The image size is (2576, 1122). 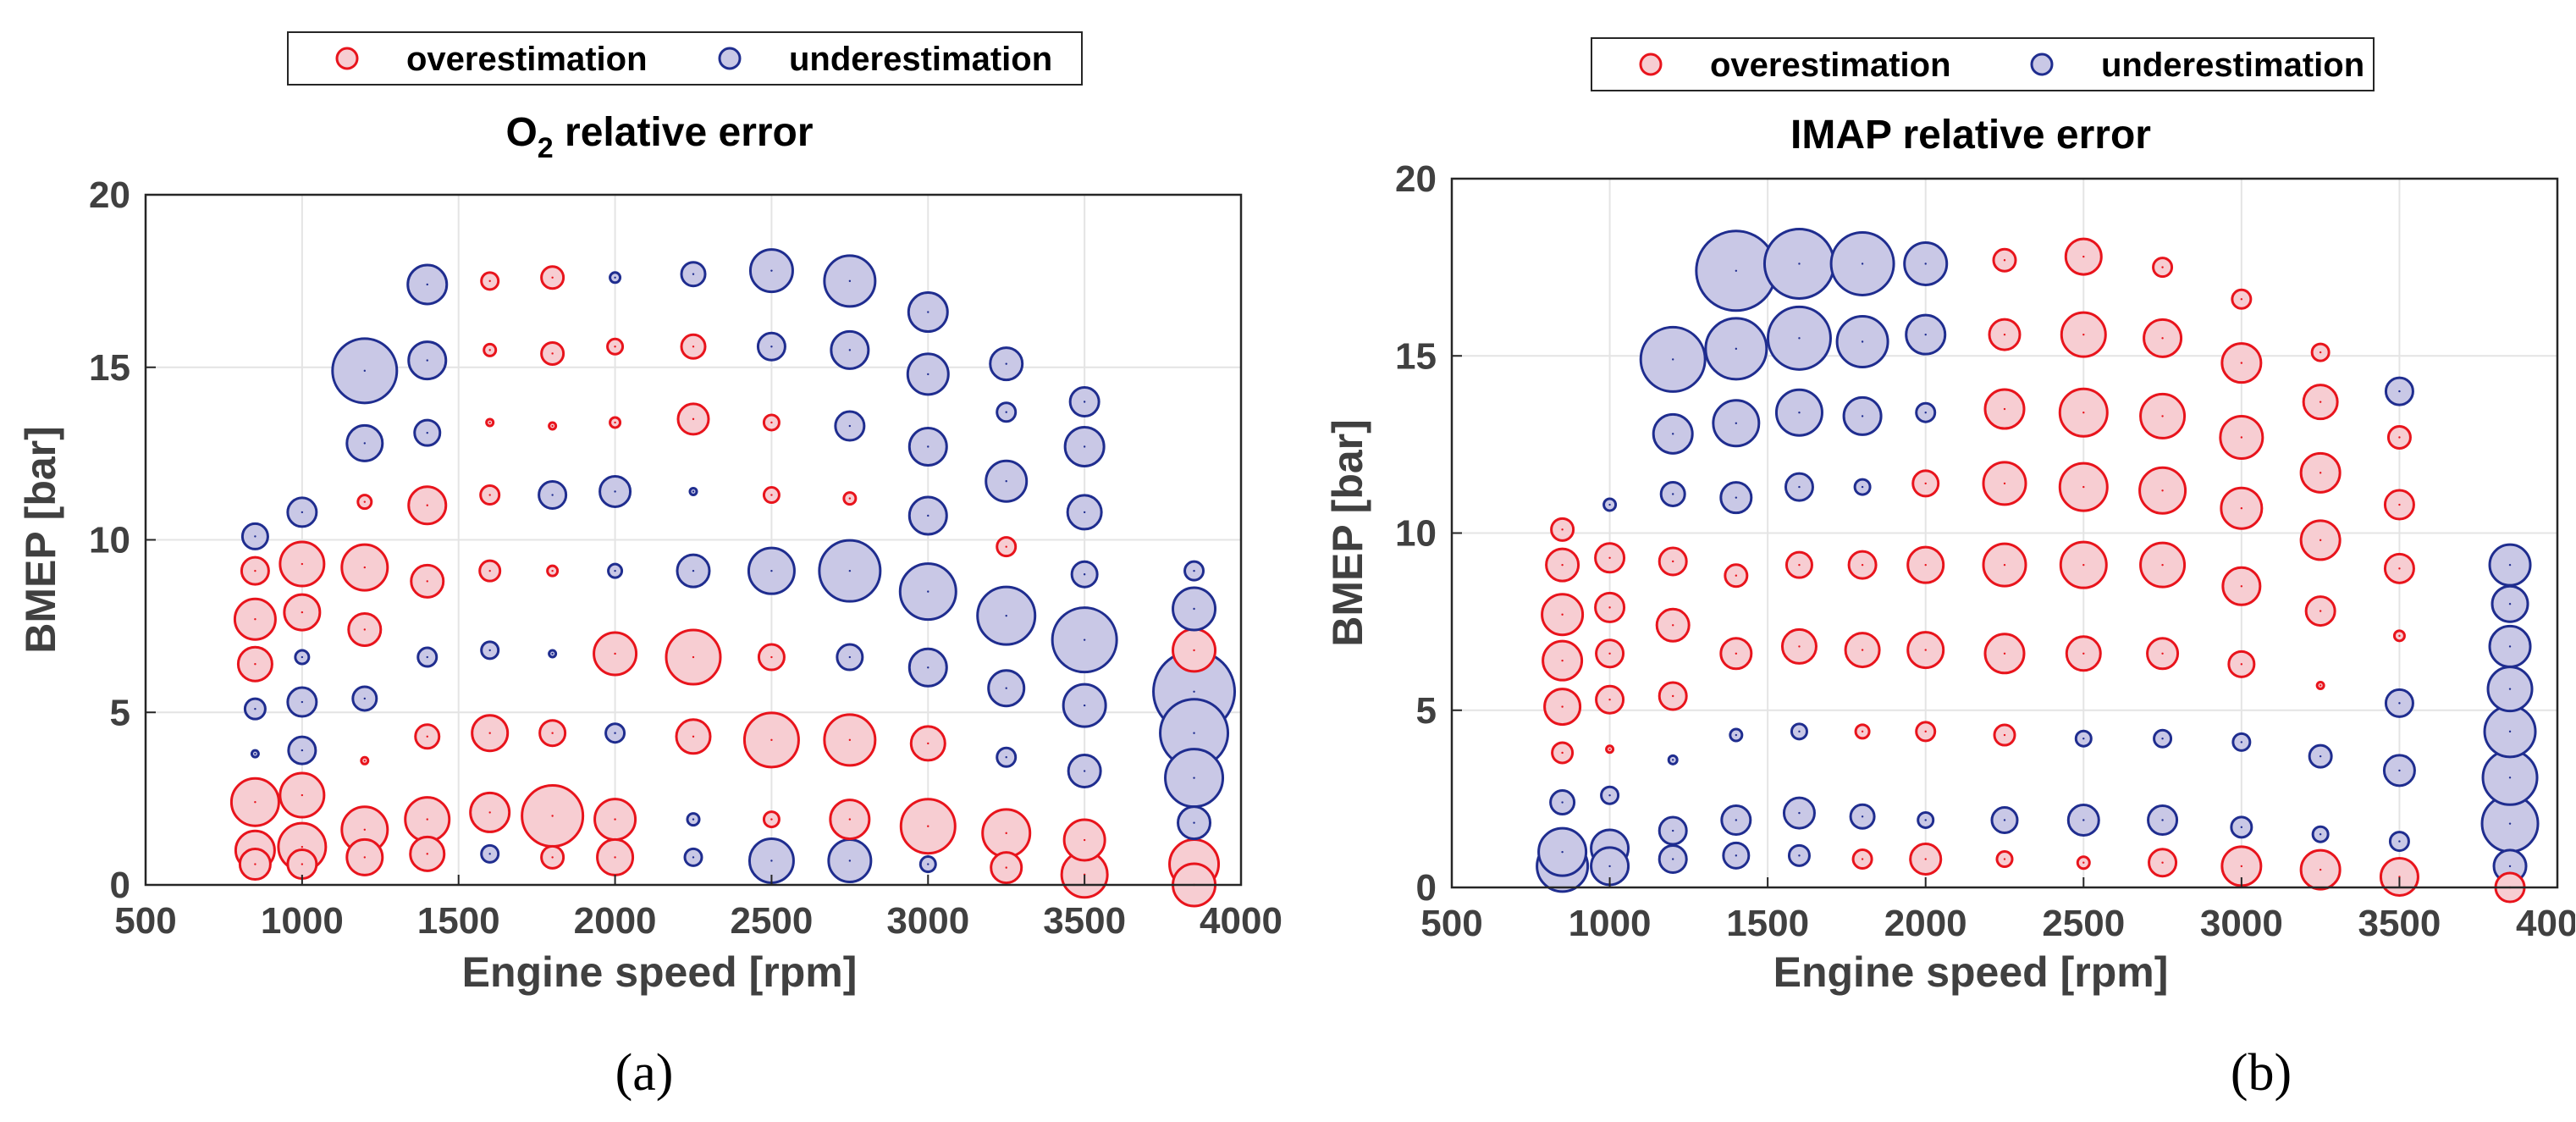 What do you see at coordinates (1673, 625) in the screenshot?
I see `point-center-b-1200-7.4` at bounding box center [1673, 625].